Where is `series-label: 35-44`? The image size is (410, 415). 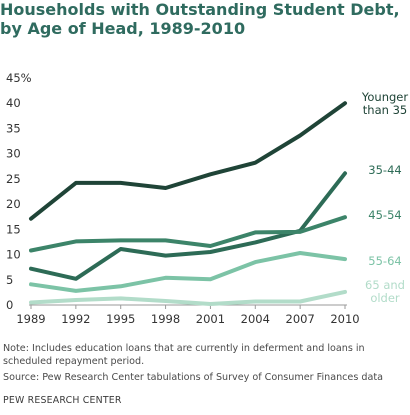
series-label: 35-44 is located at coordinates (384, 170).